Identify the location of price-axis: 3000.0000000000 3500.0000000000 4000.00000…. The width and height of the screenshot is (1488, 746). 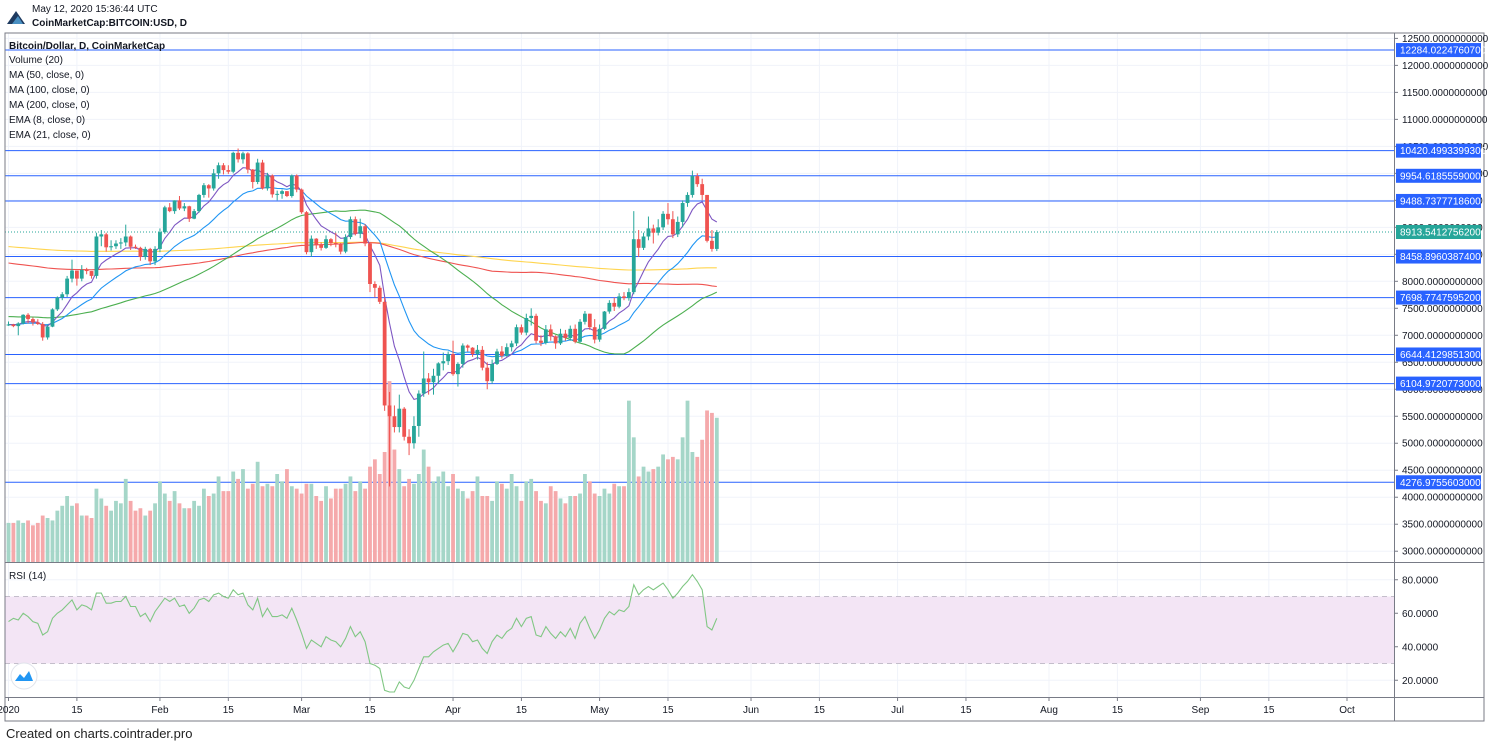
(1441, 296).